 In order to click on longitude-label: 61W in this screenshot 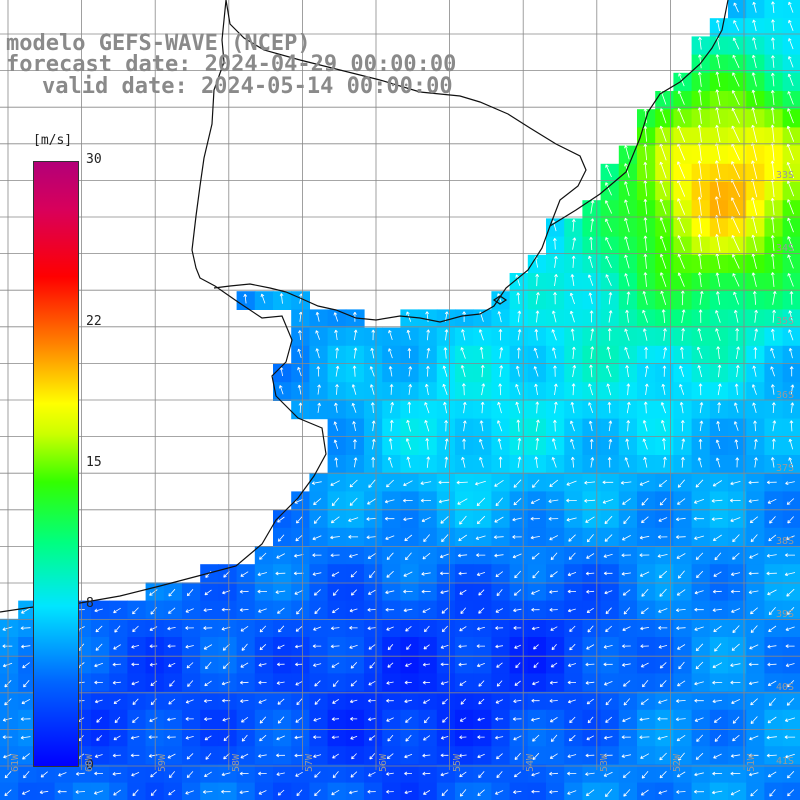, I will do `click(15, 762)`.